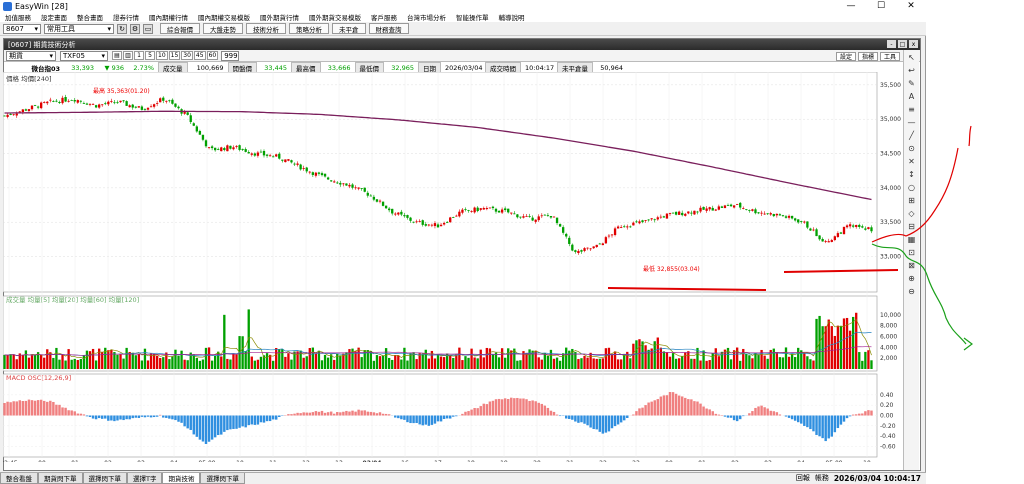 Image resolution: width=1024 pixels, height=484 pixels. Describe the element at coordinates (122, 28) in the screenshot. I see `refresh-icon: ↻` at that location.